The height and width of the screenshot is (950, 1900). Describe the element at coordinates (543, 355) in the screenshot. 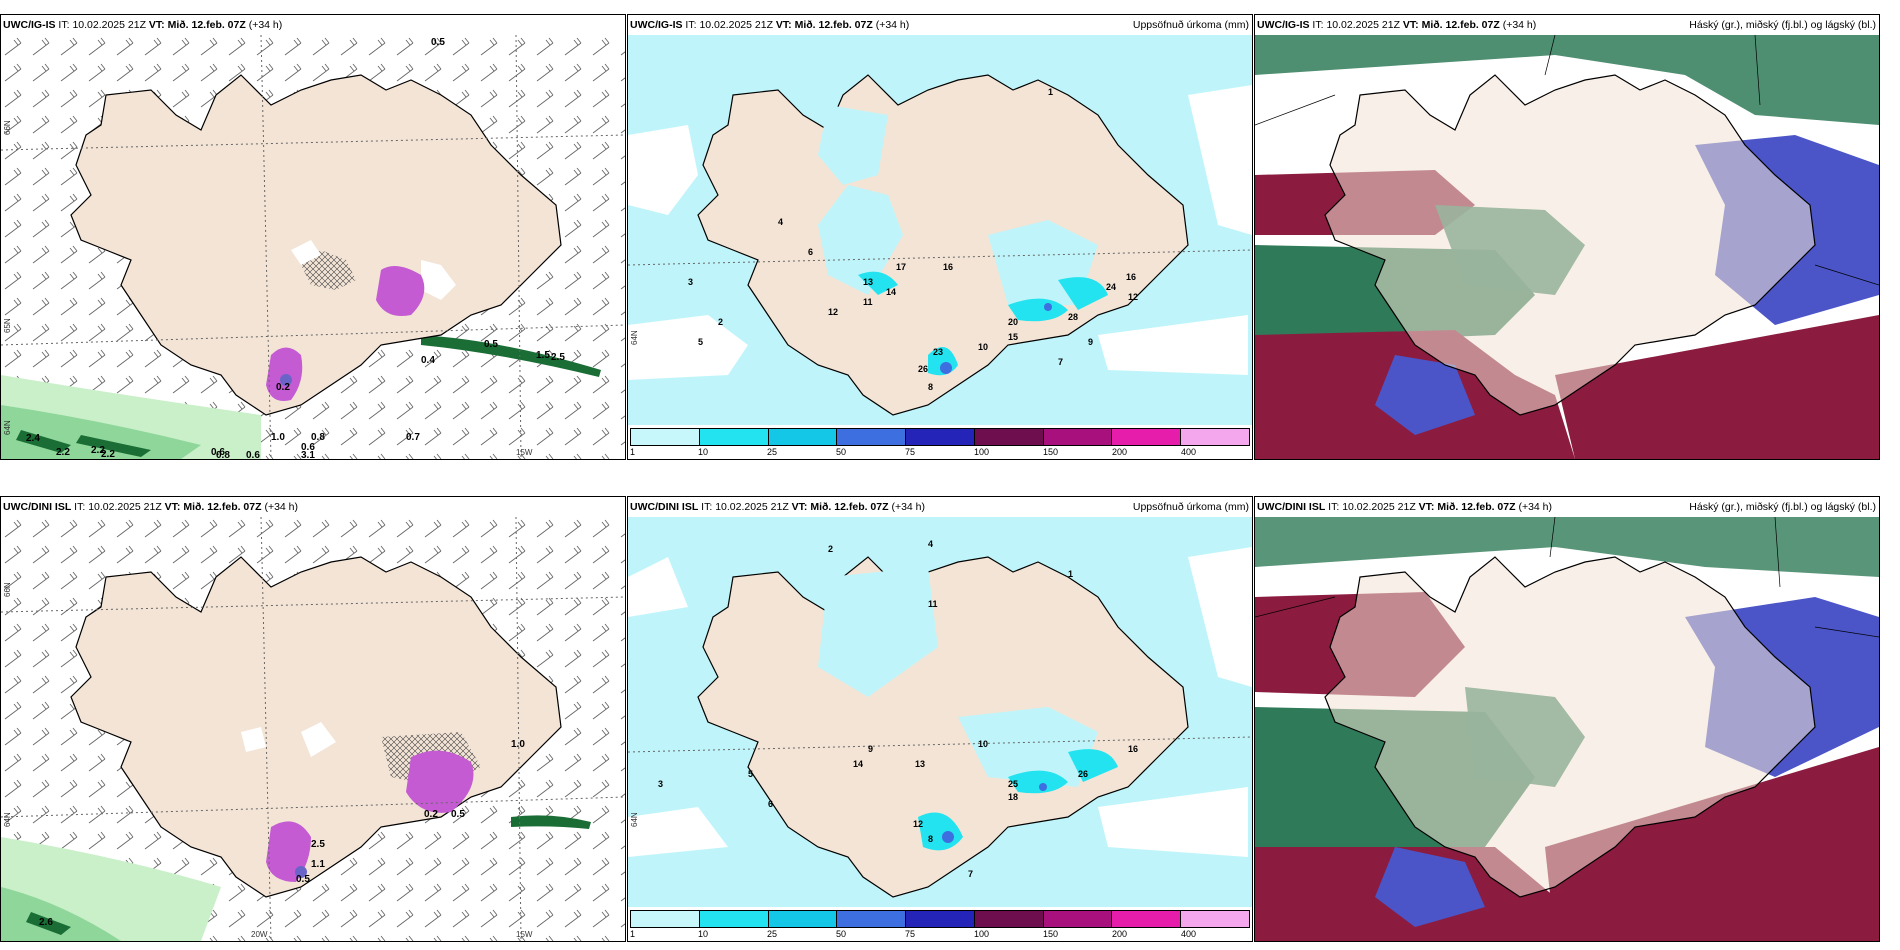

I see `val: 1.5` at that location.